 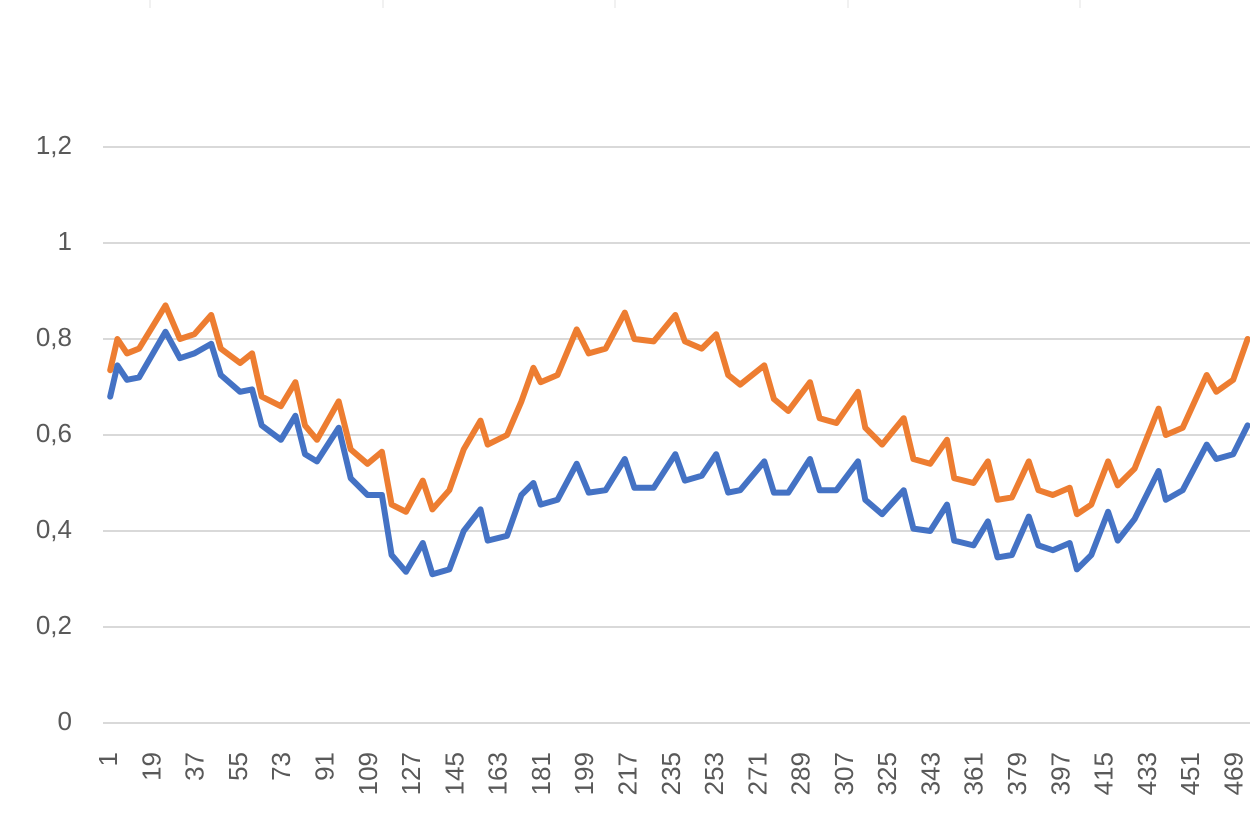 What do you see at coordinates (1147, 773) in the screenshot?
I see `x-tick-label: 433` at bounding box center [1147, 773].